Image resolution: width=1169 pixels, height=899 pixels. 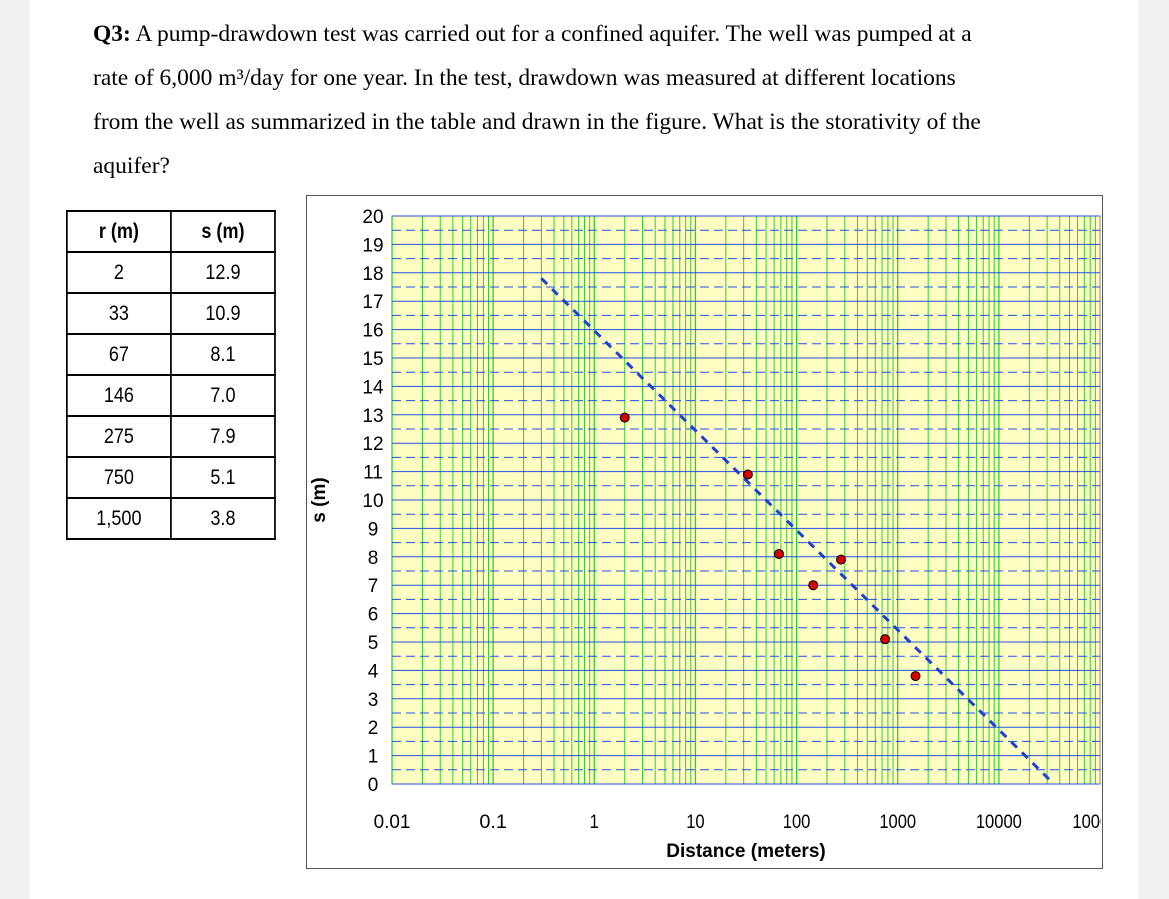 What do you see at coordinates (223, 477) in the screenshot?
I see `table-cell-s: 5.1` at bounding box center [223, 477].